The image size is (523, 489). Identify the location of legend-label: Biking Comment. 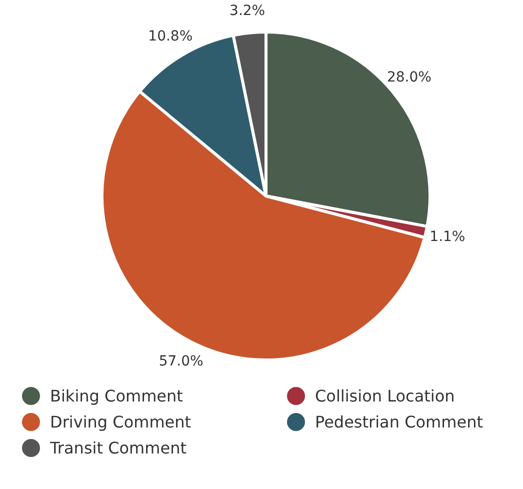
(116, 396).